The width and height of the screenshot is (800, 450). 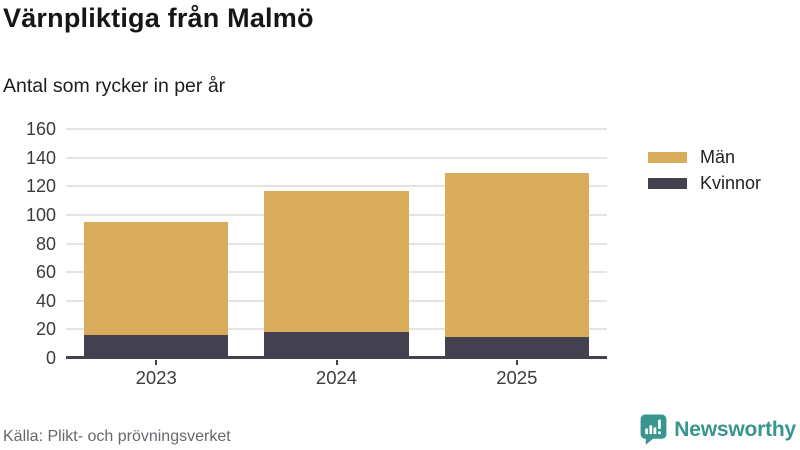 I want to click on newsworthy-wordmark: Newsworthy, so click(x=735, y=429).